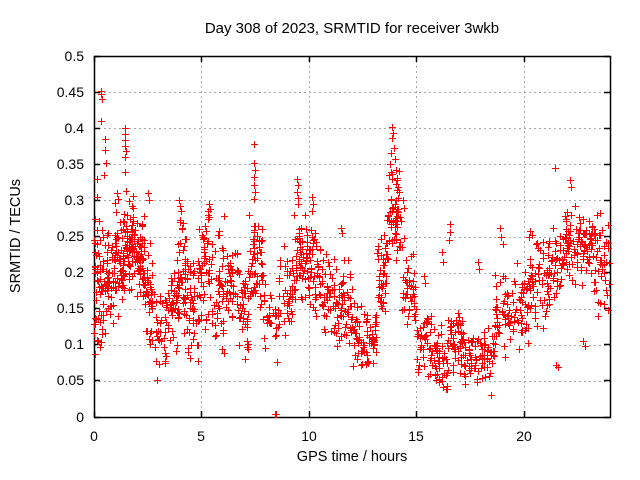 Image resolution: width=640 pixels, height=480 pixels. Describe the element at coordinates (524, 436) in the screenshot. I see `x-tick-label: 20` at that location.